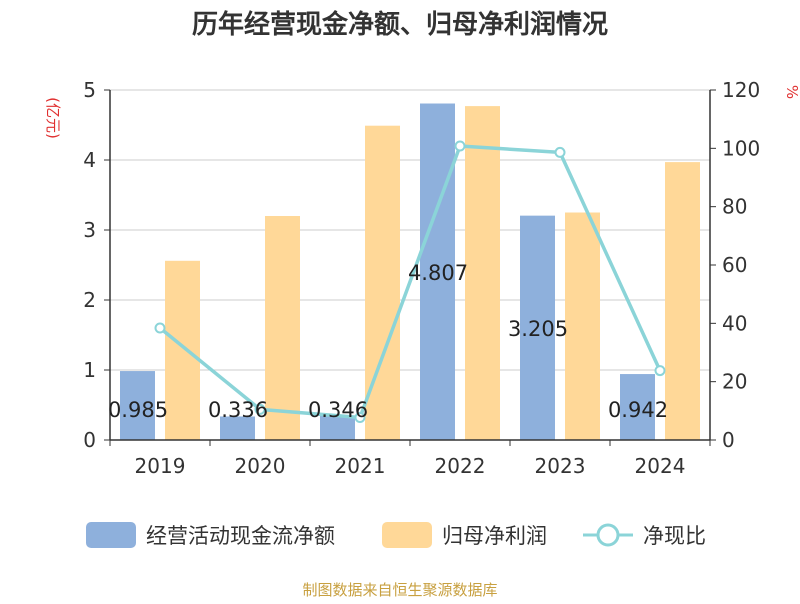 The image size is (800, 604). Describe the element at coordinates (160, 328) in the screenshot. I see `point-ratio-2019` at that location.